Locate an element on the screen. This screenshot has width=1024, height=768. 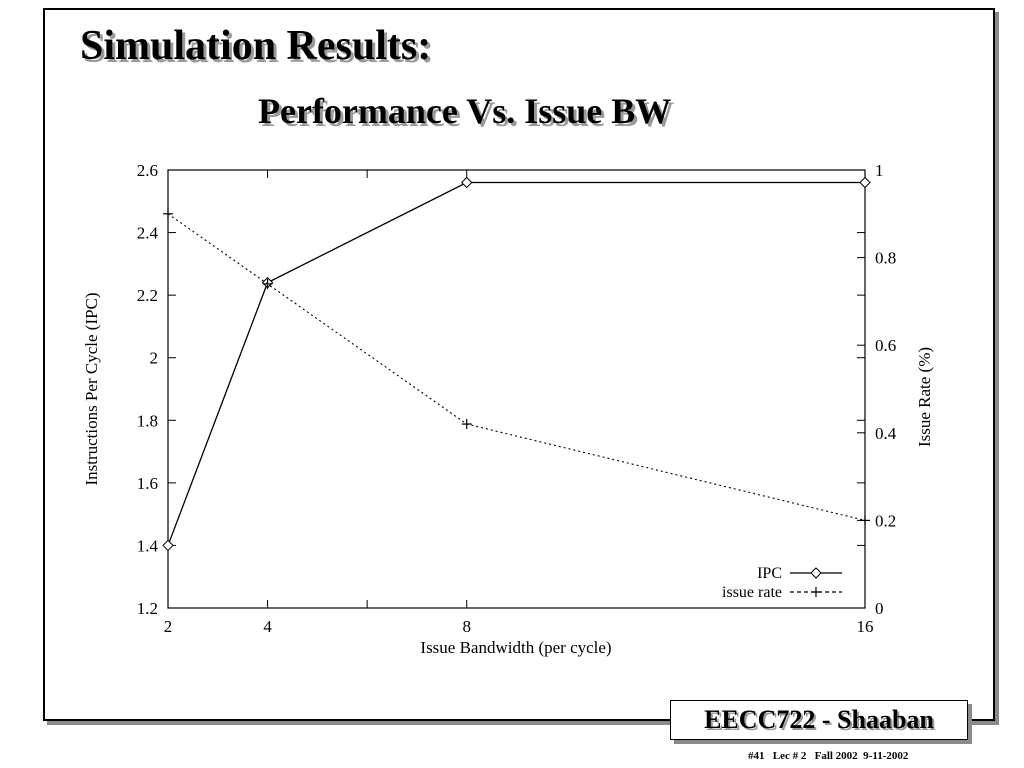
y-tick-label: 2.2 is located at coordinates (147, 295).